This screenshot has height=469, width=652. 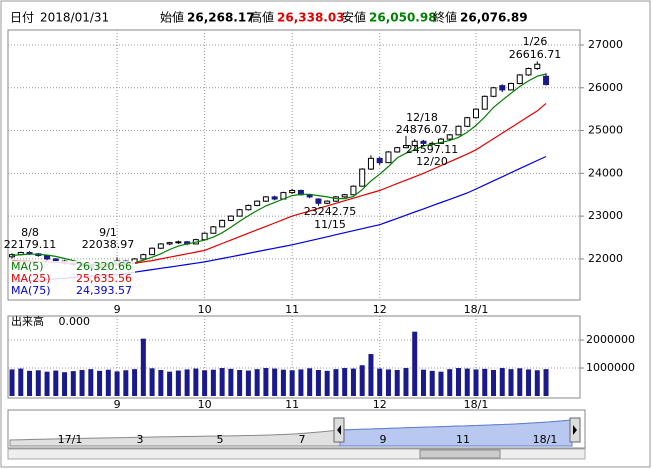 I want to click on legend-value: 25,635.56, so click(x=104, y=278).